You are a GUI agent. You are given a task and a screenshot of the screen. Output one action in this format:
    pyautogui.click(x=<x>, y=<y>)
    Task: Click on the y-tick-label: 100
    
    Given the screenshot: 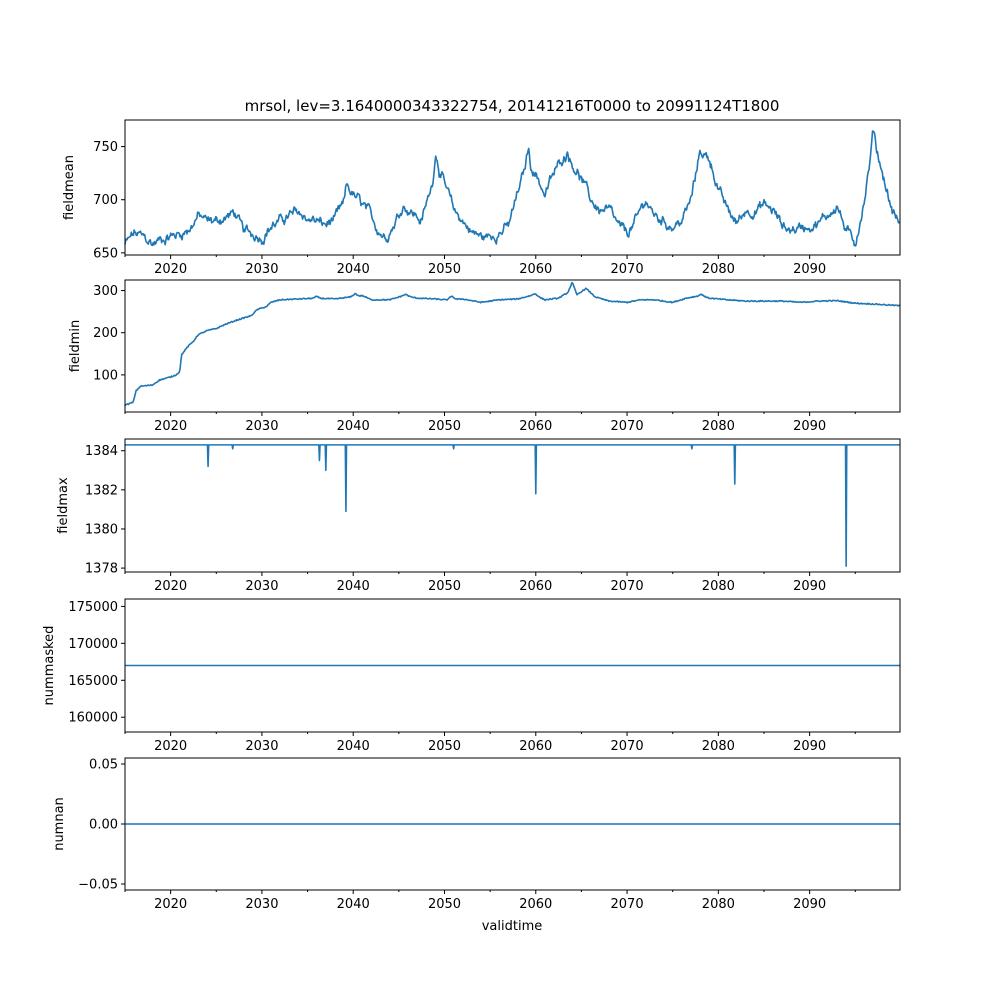 What is the action you would take?
    pyautogui.click(x=105, y=375)
    